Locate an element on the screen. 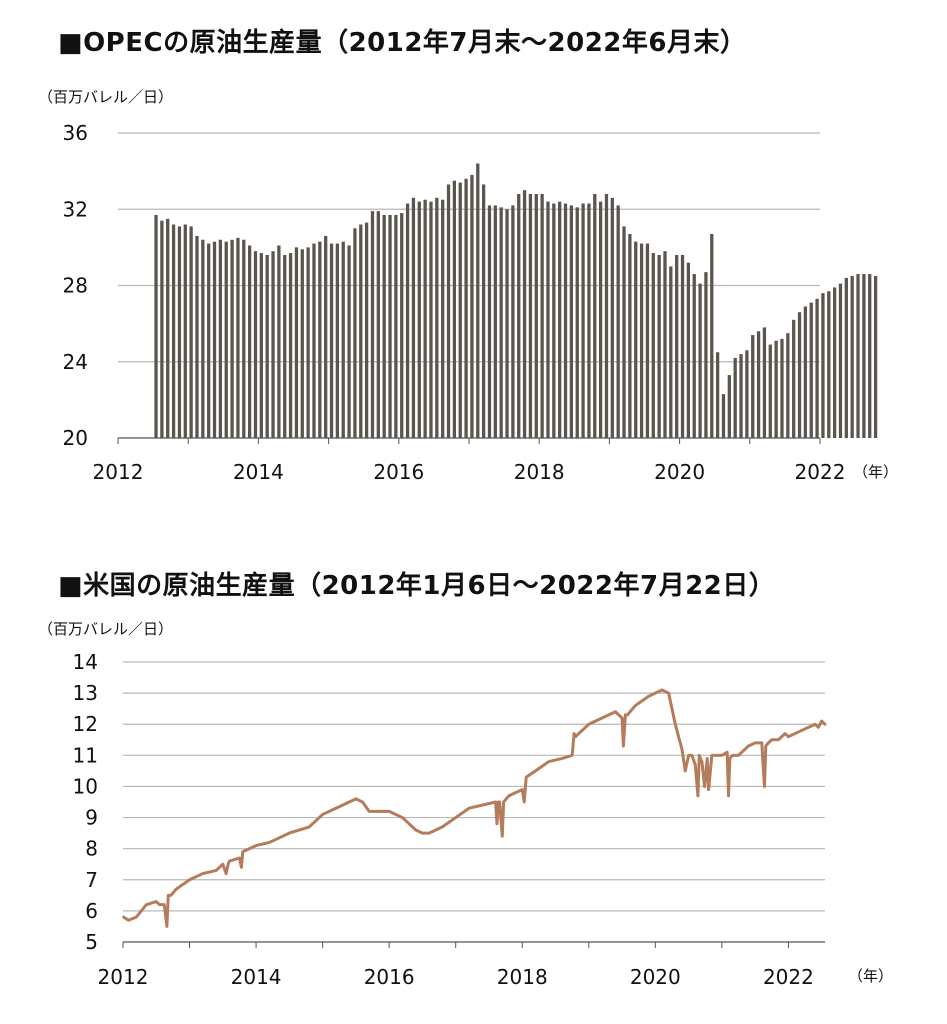 This screenshot has width=947, height=1024. opec-y-tick-24: 24 is located at coordinates (75, 362).